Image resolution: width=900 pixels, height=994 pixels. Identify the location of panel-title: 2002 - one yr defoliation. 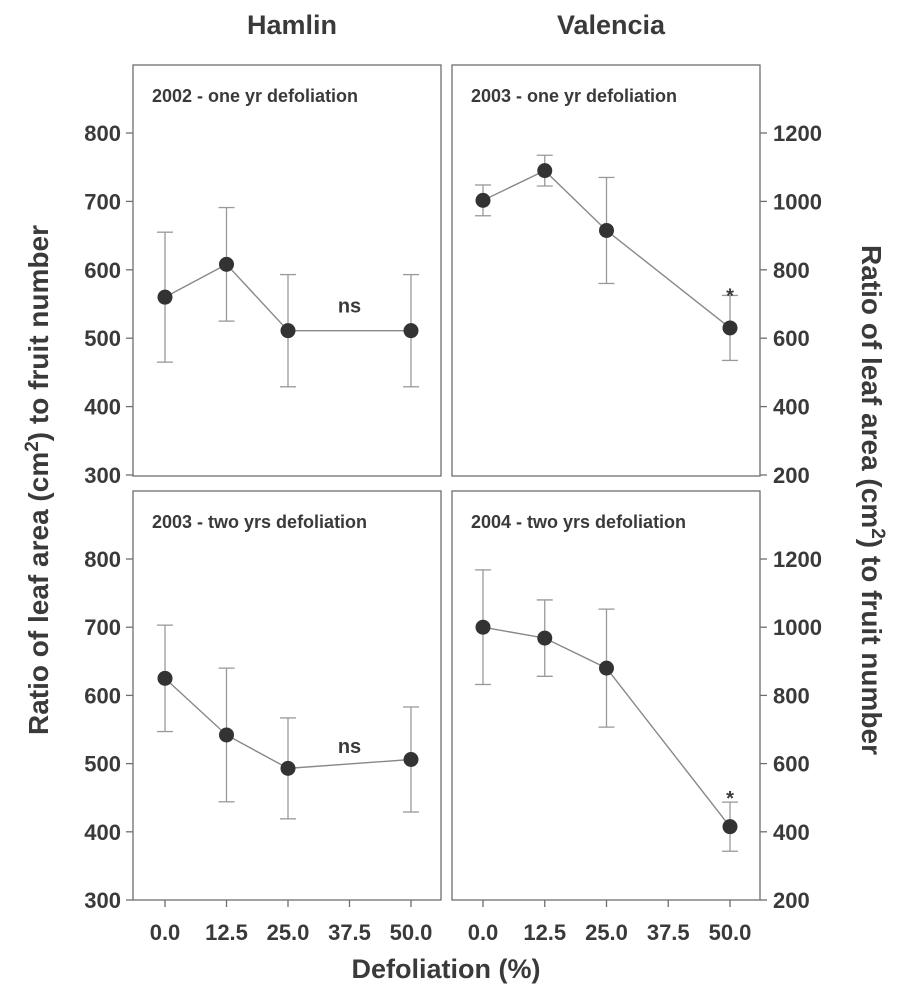
(255, 96).